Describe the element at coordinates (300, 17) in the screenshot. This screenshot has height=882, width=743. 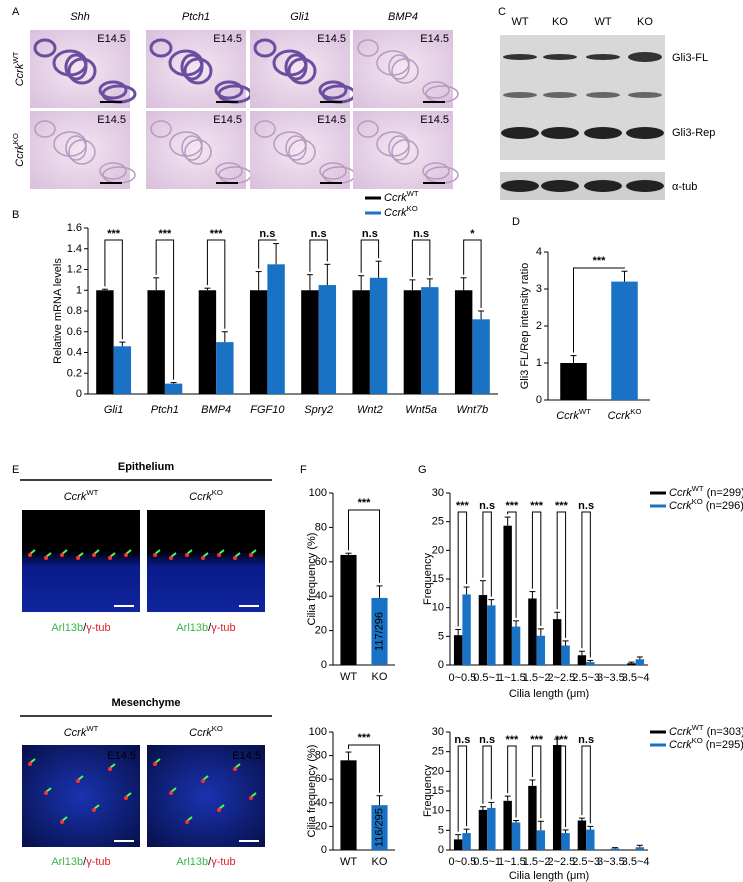
I see `text-part: Gli1` at that location.